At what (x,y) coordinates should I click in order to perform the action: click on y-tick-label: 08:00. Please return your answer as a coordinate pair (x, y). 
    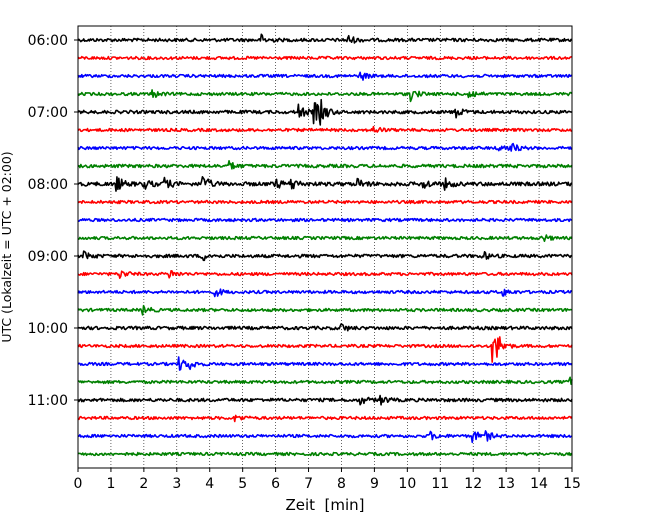
    Looking at the image, I should click on (48, 185).